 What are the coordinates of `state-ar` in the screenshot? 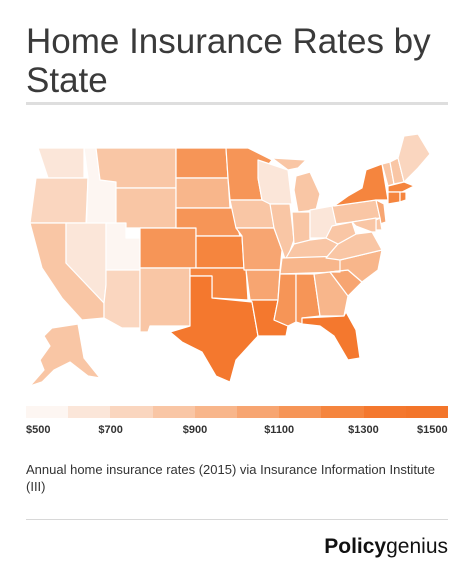 It's located at (263, 285).